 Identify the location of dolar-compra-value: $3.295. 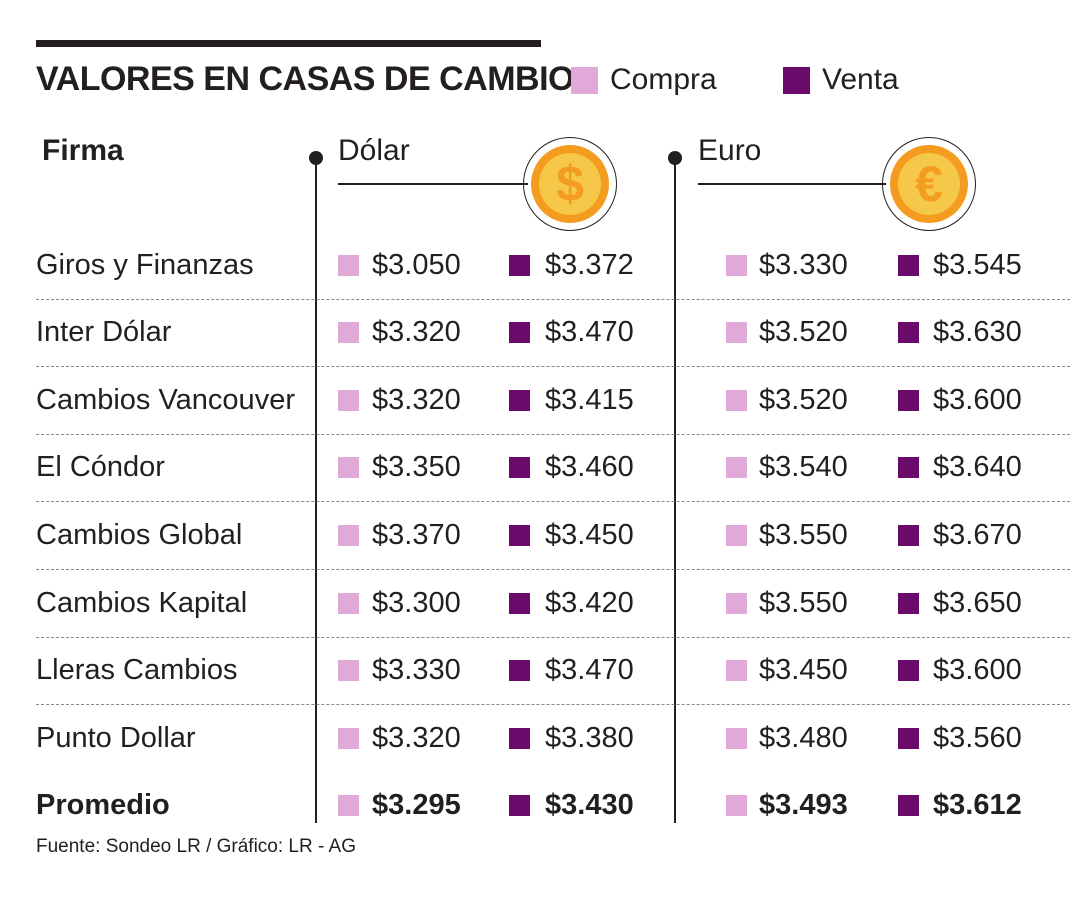
(416, 805).